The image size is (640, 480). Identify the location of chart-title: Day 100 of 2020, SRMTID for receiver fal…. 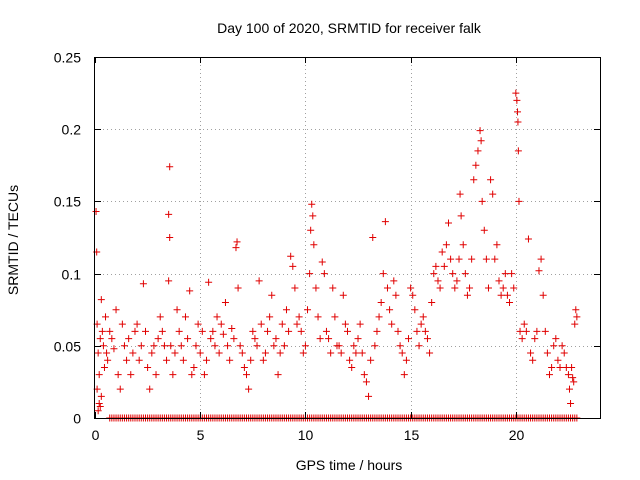
(349, 28).